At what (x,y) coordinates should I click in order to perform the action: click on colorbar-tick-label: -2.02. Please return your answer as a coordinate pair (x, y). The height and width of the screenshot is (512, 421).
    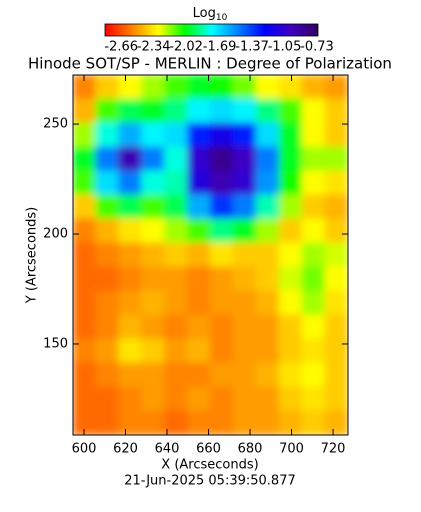
    Looking at the image, I should click on (186, 47).